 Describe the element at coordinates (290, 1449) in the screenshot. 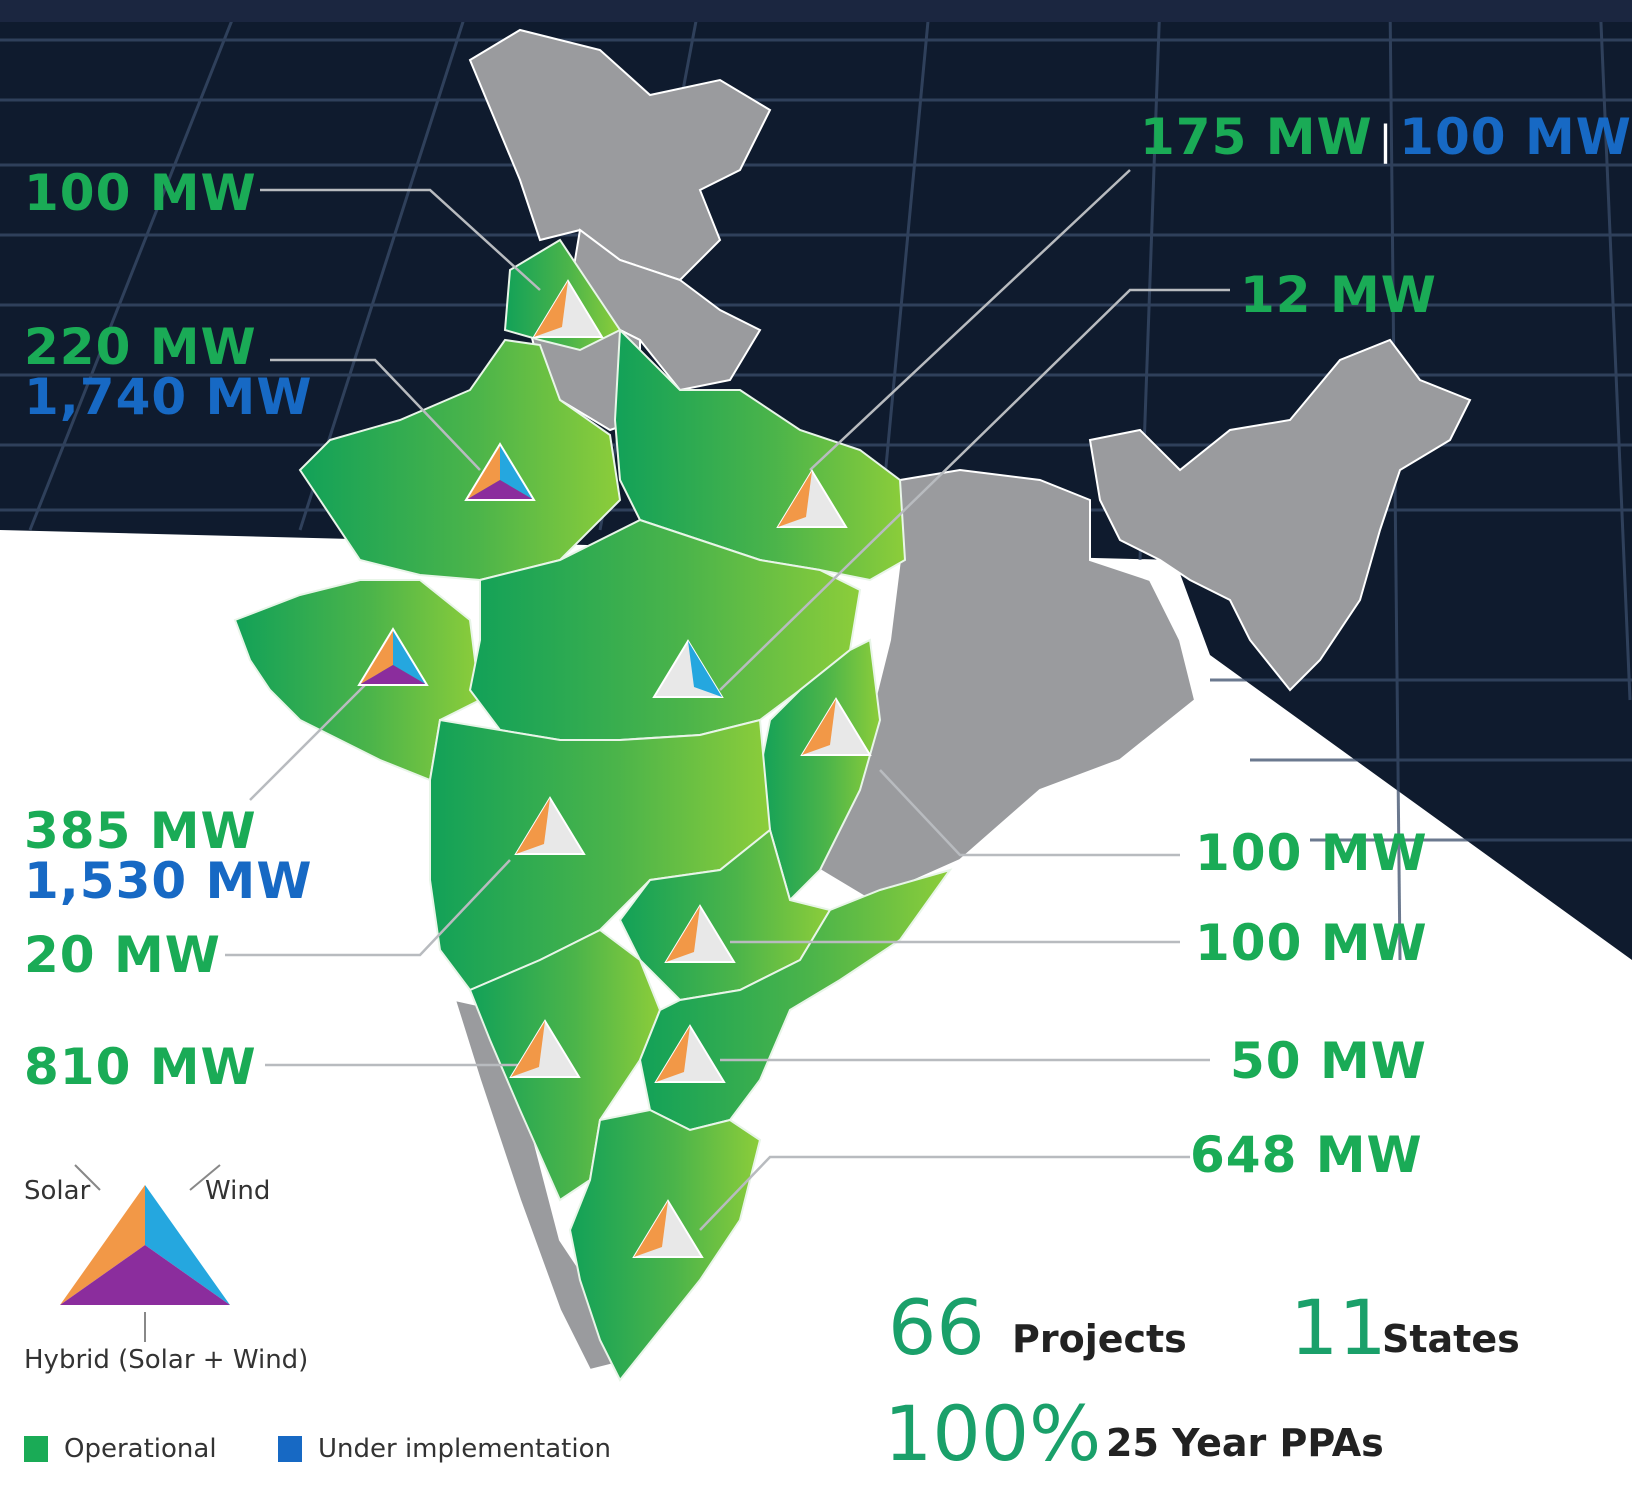

I see `legend-under-implementation-swatch` at that location.